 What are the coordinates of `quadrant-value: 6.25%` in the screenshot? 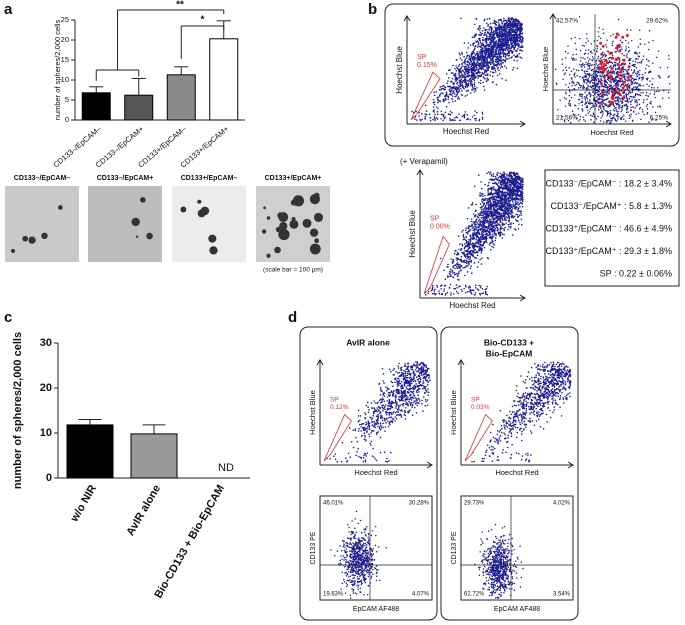 It's located at (659, 118).